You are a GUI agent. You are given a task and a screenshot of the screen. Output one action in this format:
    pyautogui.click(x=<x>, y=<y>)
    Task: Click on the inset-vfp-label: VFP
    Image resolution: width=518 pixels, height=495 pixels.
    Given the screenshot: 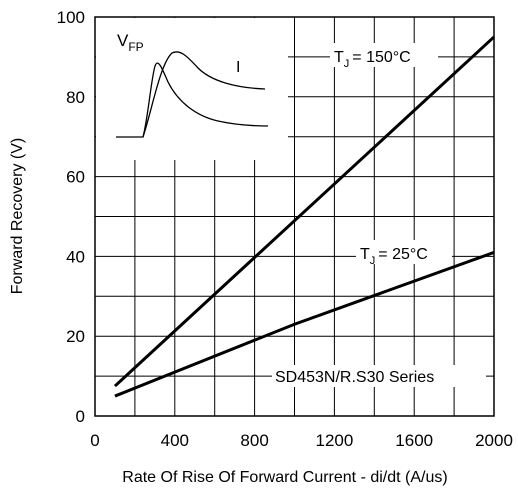 What is the action you would take?
    pyautogui.click(x=130, y=42)
    